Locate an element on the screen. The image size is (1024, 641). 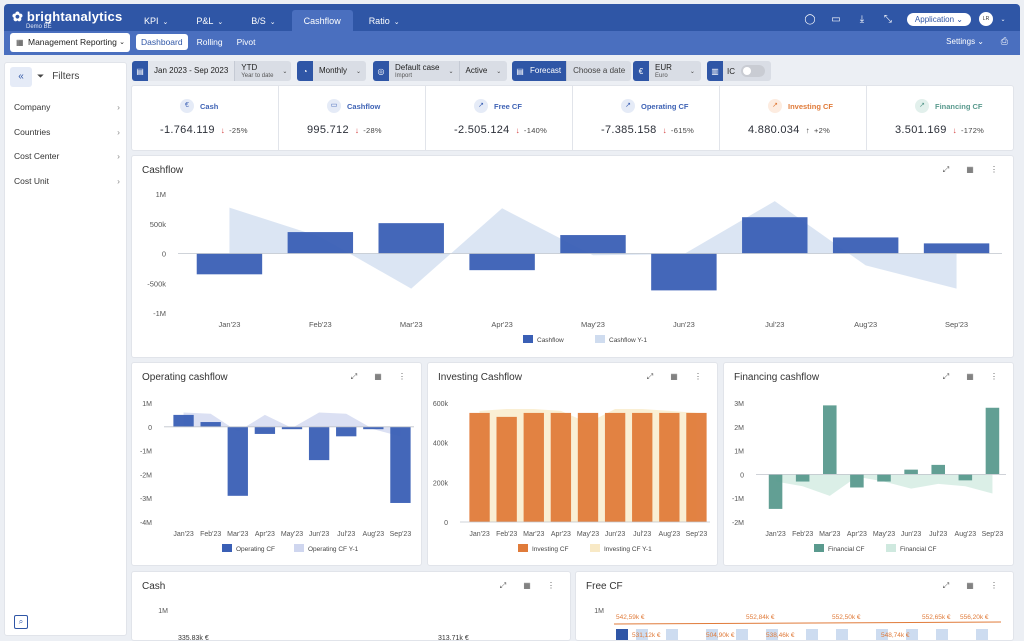
x-tick-label: Jul'23 is located at coordinates (346, 534).